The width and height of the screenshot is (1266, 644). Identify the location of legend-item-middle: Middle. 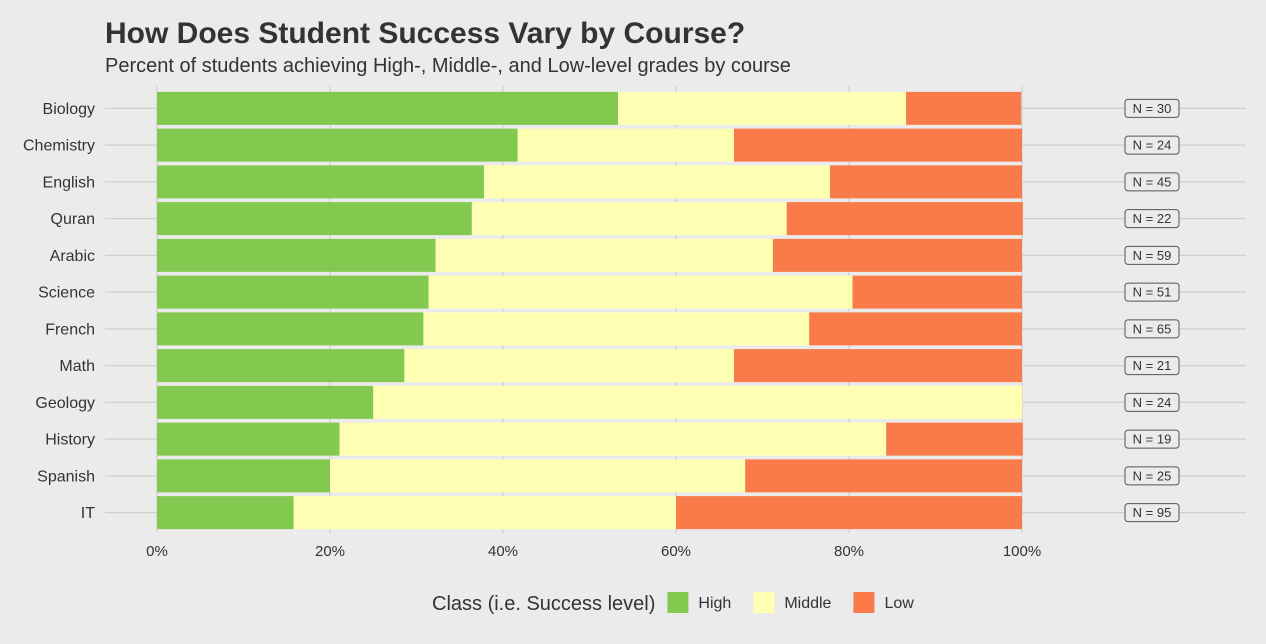
(792, 602).